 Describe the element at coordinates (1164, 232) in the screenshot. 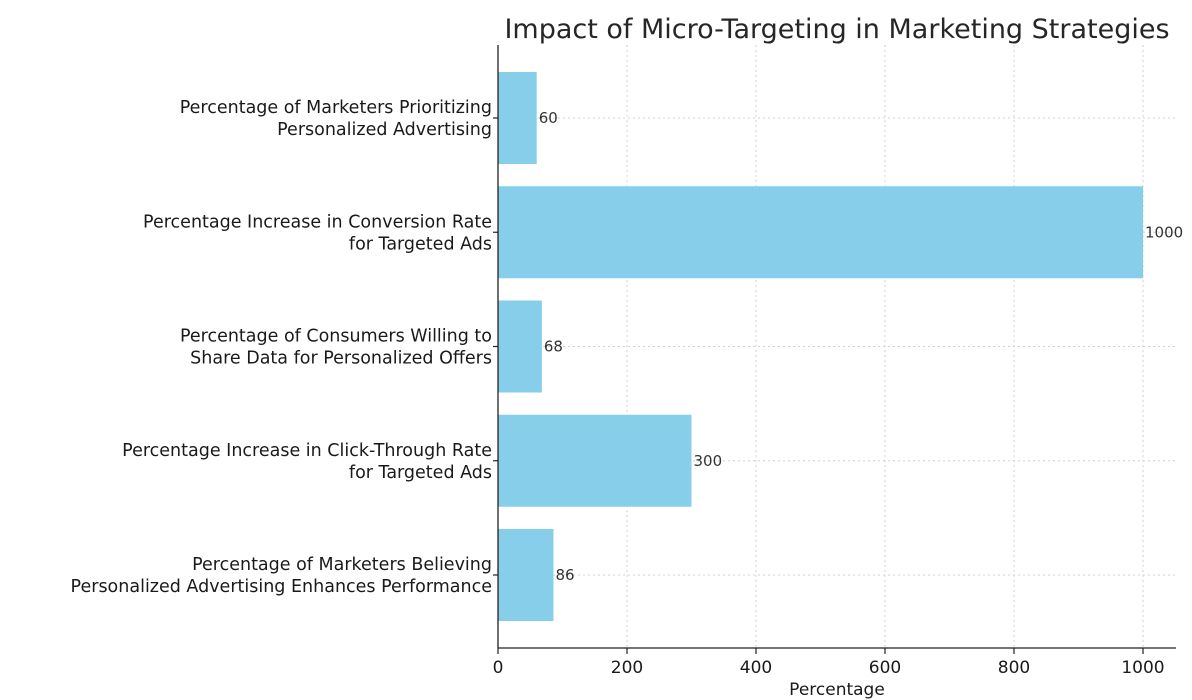

I see `bar-value-label: 1000` at that location.